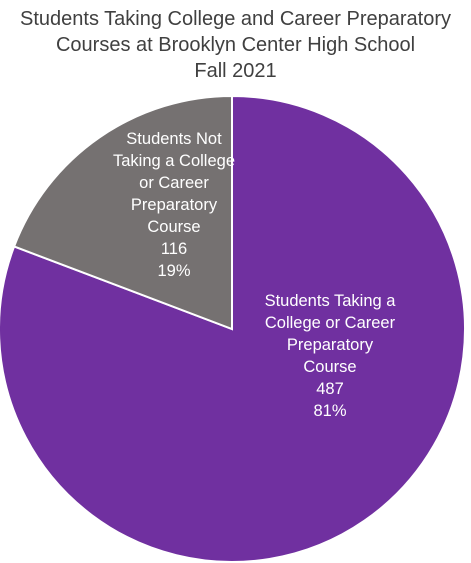  I want to click on slice-label-taking-line-2: College or Career, so click(330, 323).